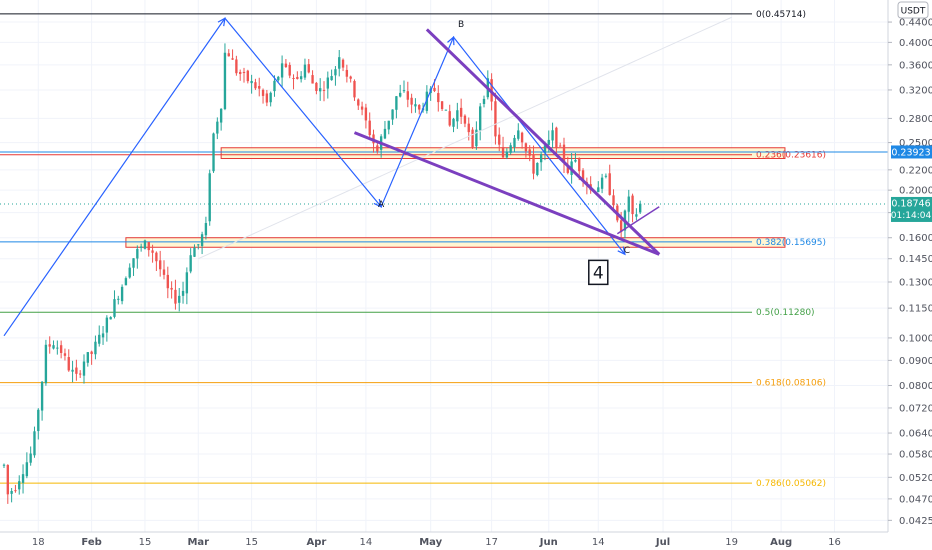 This screenshot has width=932, height=550. What do you see at coordinates (436, 542) in the screenshot?
I see `time-axis: 18 Feb 15 Mar 15 Apr 14 May 17 Jun 14 Jul 19 Aug 16` at bounding box center [436, 542].